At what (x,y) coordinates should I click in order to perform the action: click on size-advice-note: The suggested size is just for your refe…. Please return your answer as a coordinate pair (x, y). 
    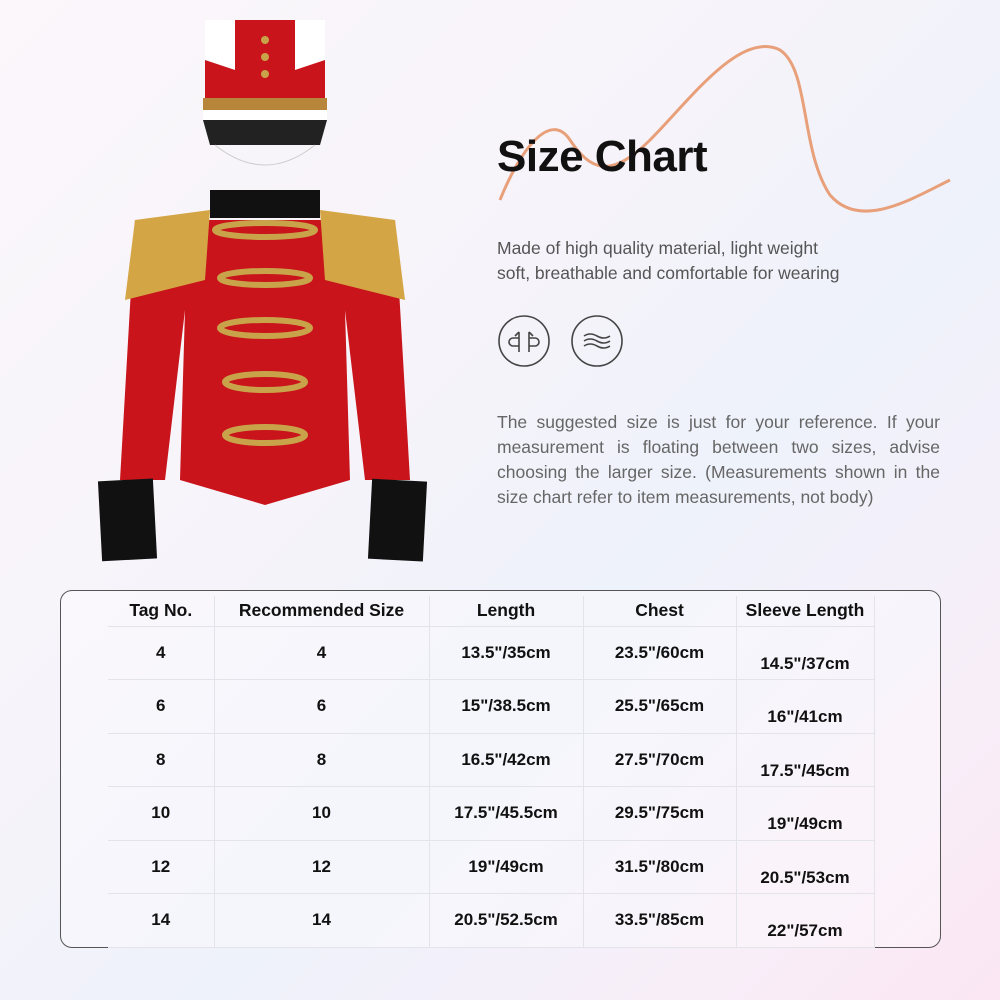
    Looking at the image, I should click on (718, 459).